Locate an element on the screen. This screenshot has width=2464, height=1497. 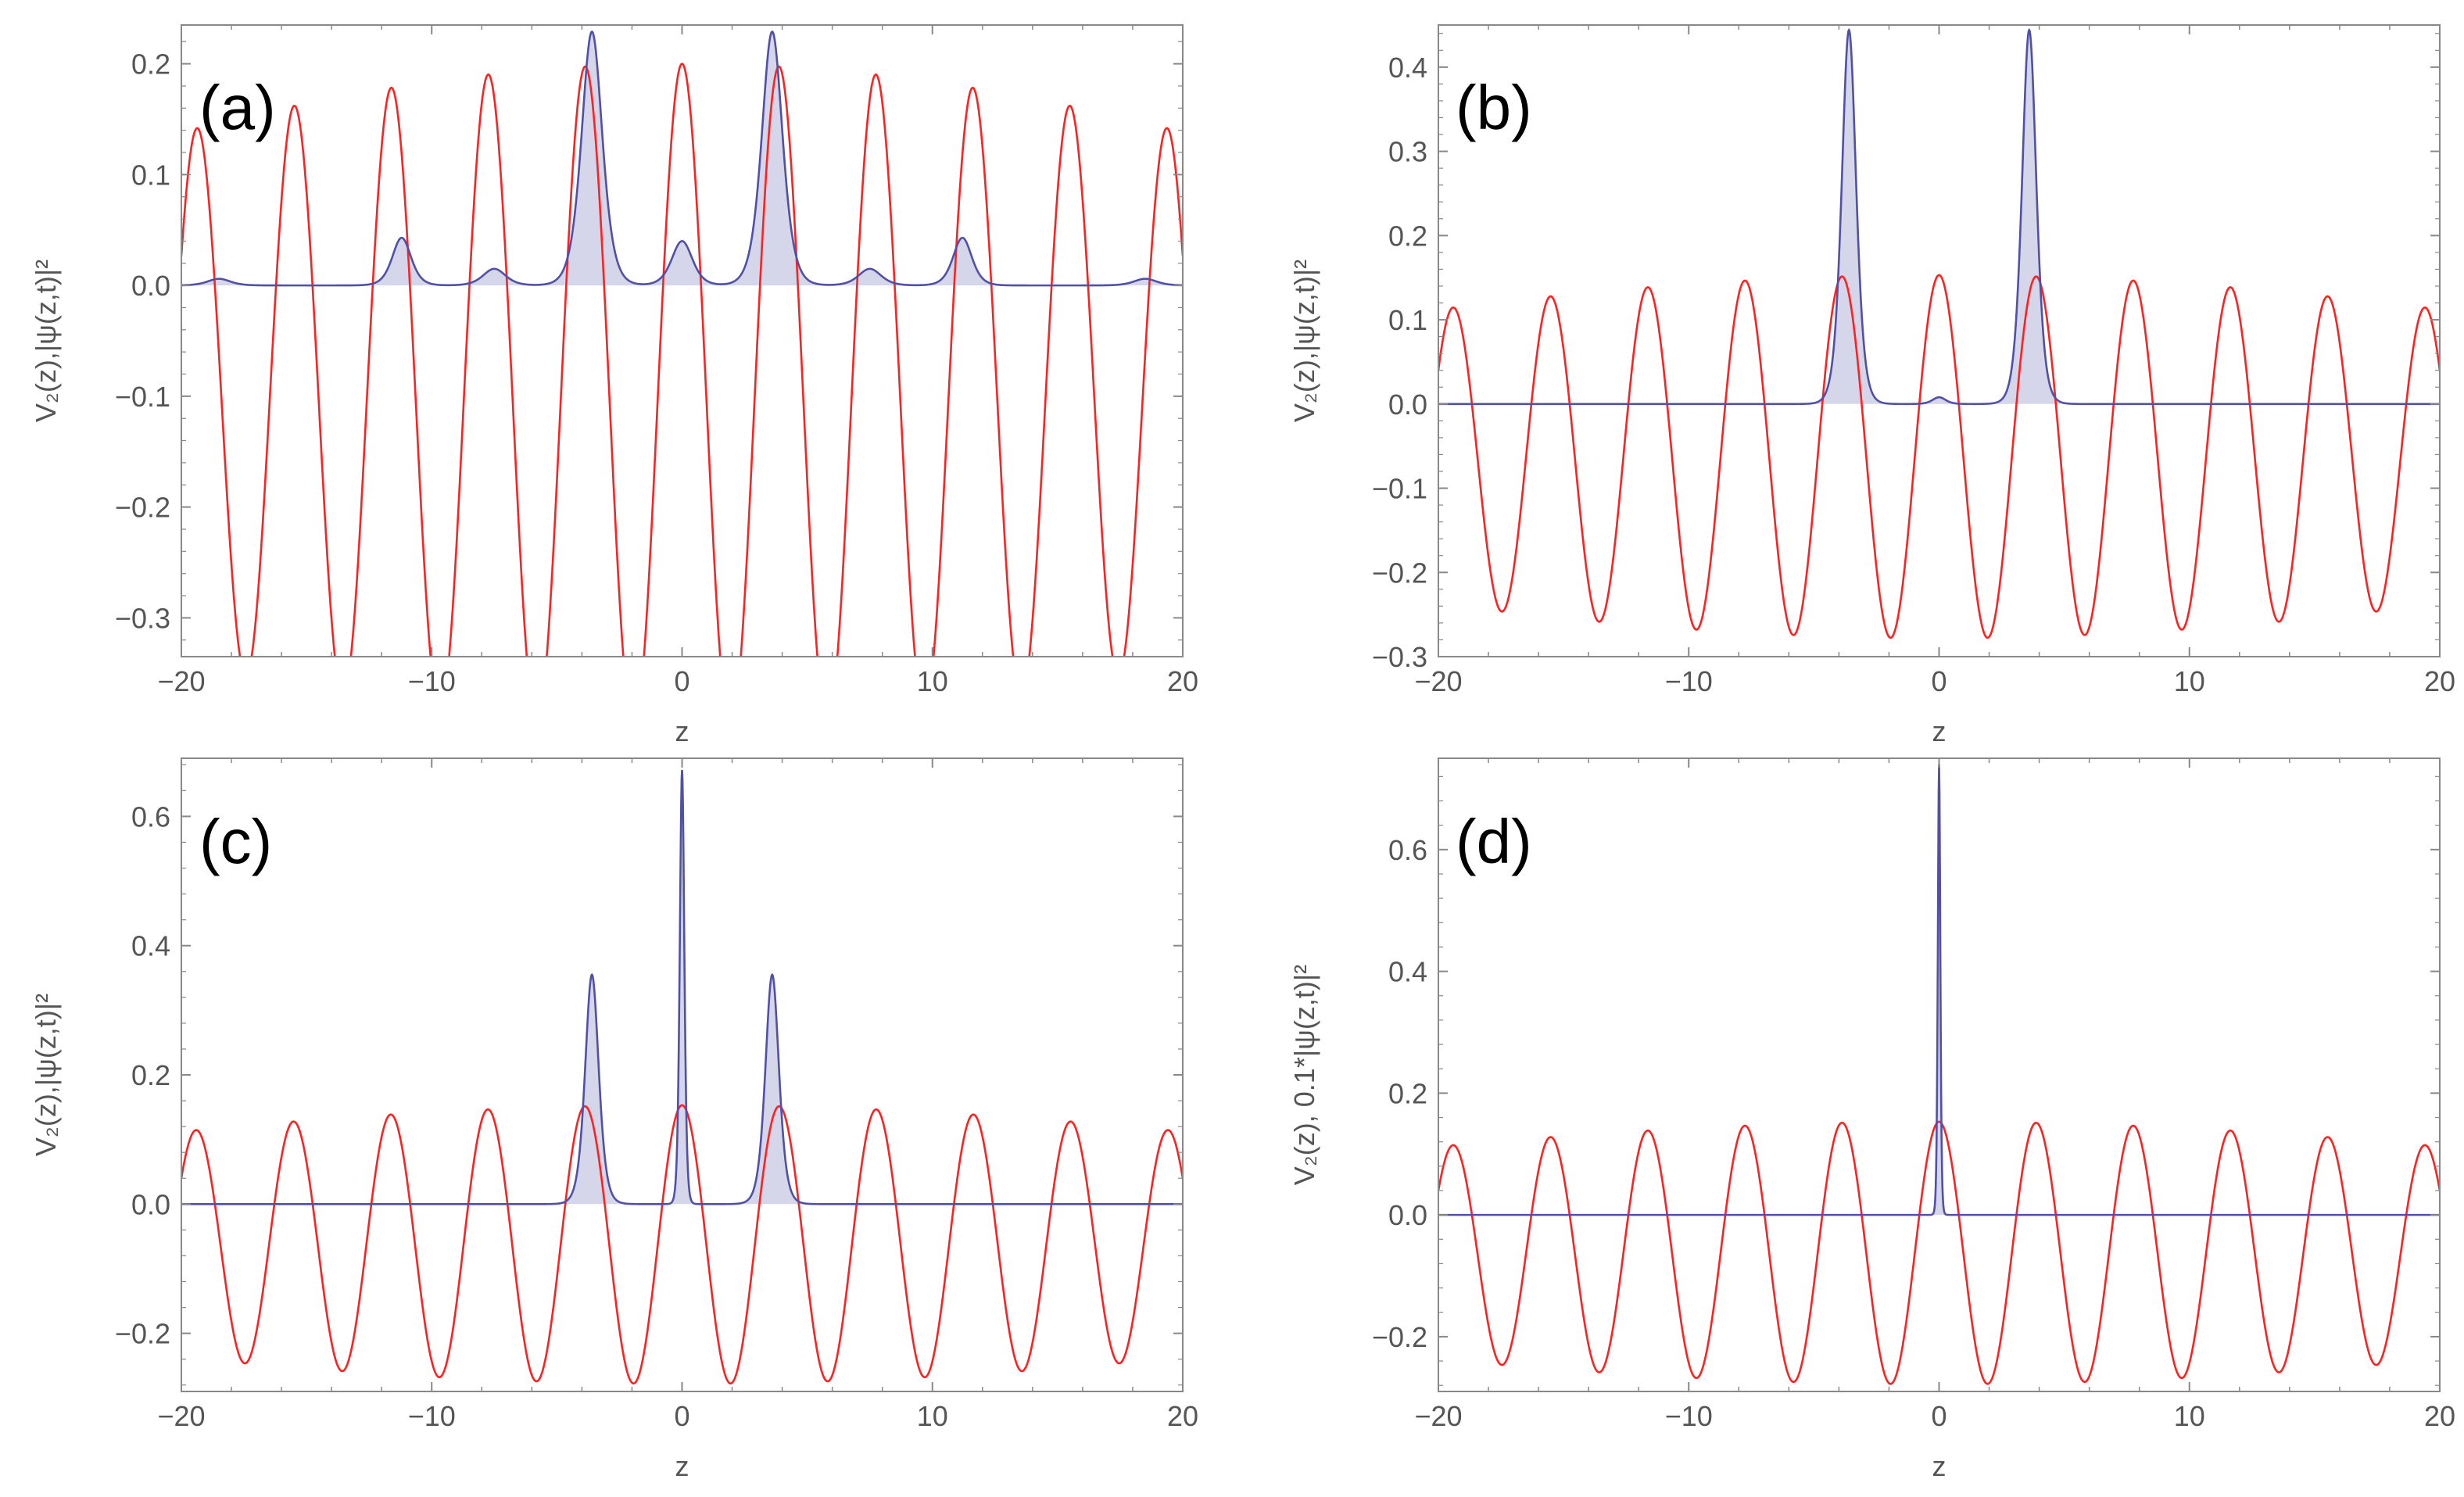
panel-label: (d) is located at coordinates (1494, 841).